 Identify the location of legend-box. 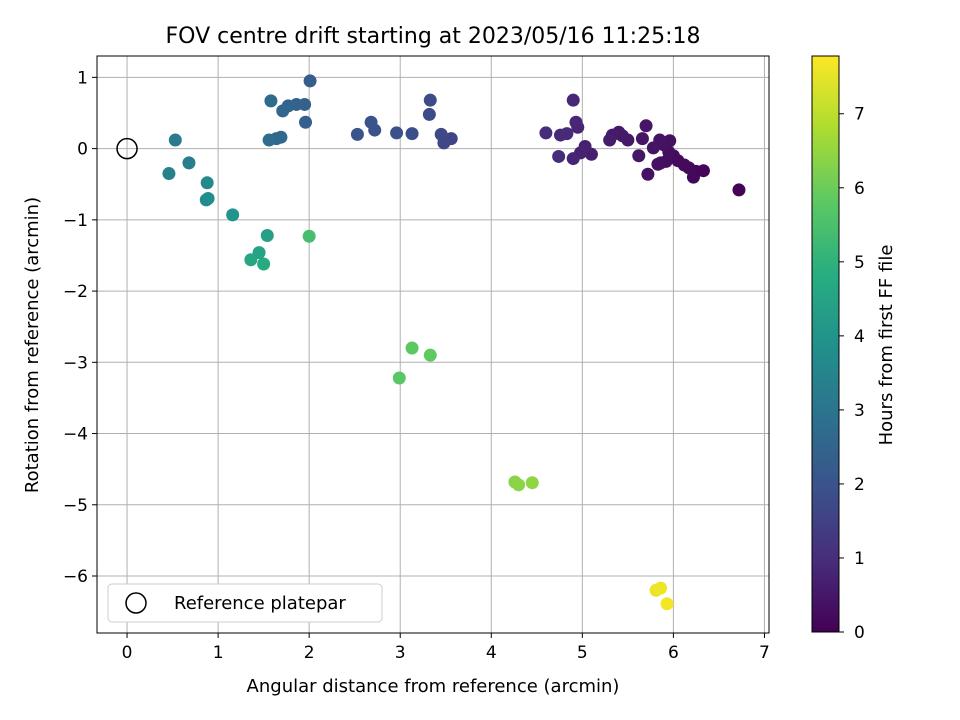
(245, 603).